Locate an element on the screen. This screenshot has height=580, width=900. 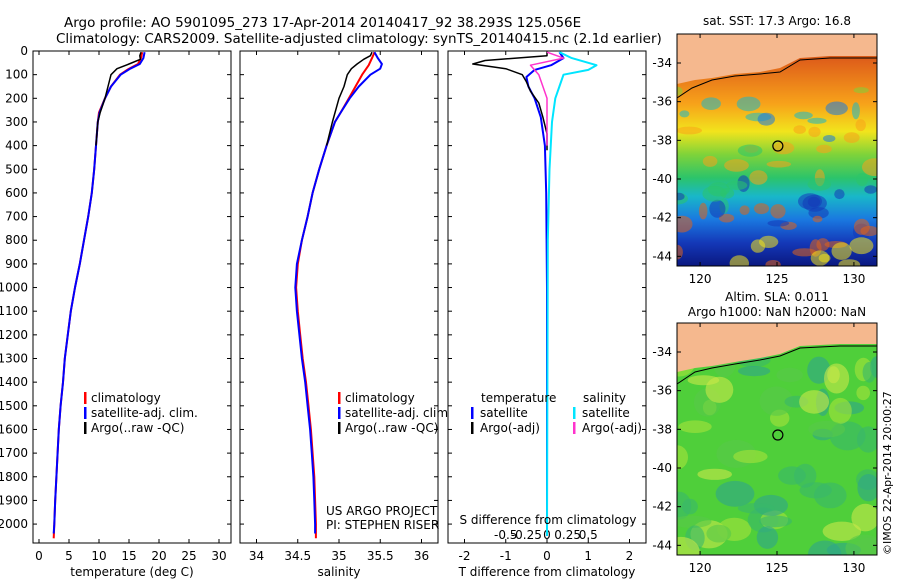
depth-tick-label: 1900 is located at coordinates (14, 500).